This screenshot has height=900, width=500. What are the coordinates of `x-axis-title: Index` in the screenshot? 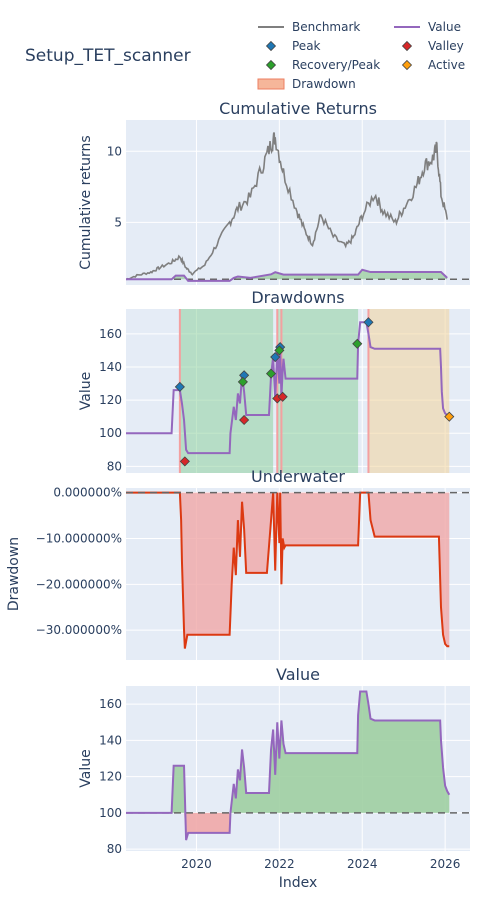 It's located at (298, 883).